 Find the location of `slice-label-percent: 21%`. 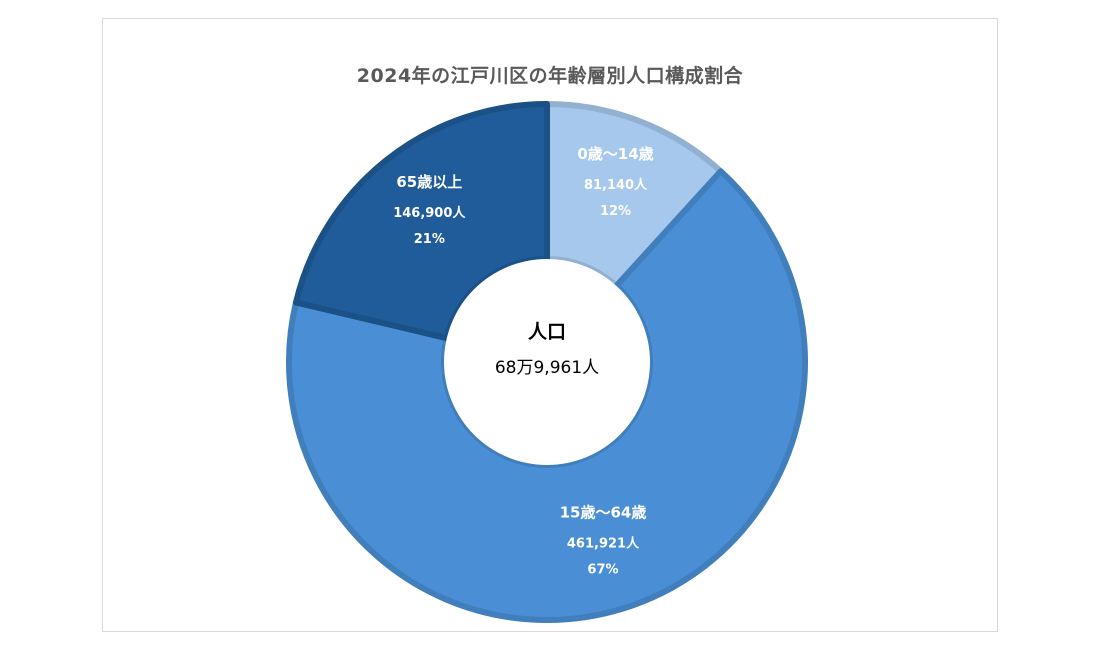

slice-label-percent: 21% is located at coordinates (429, 239).